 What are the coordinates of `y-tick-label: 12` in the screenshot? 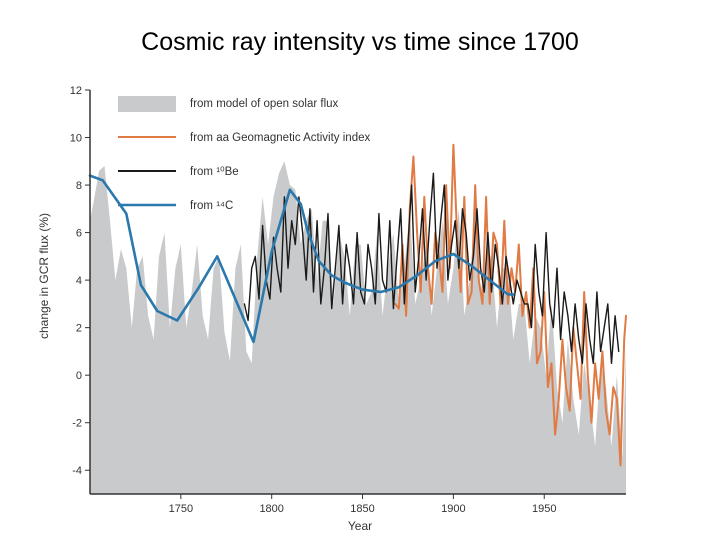 It's located at (76, 91).